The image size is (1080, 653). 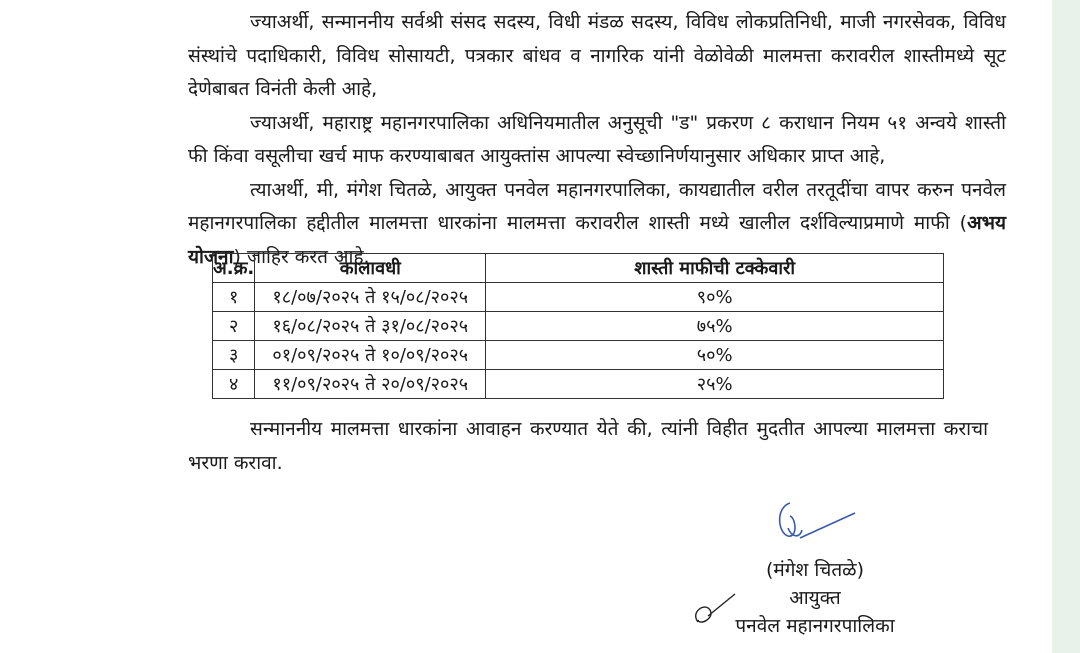 What do you see at coordinates (233, 326) in the screenshot?
I see `cell-serial: २` at bounding box center [233, 326].